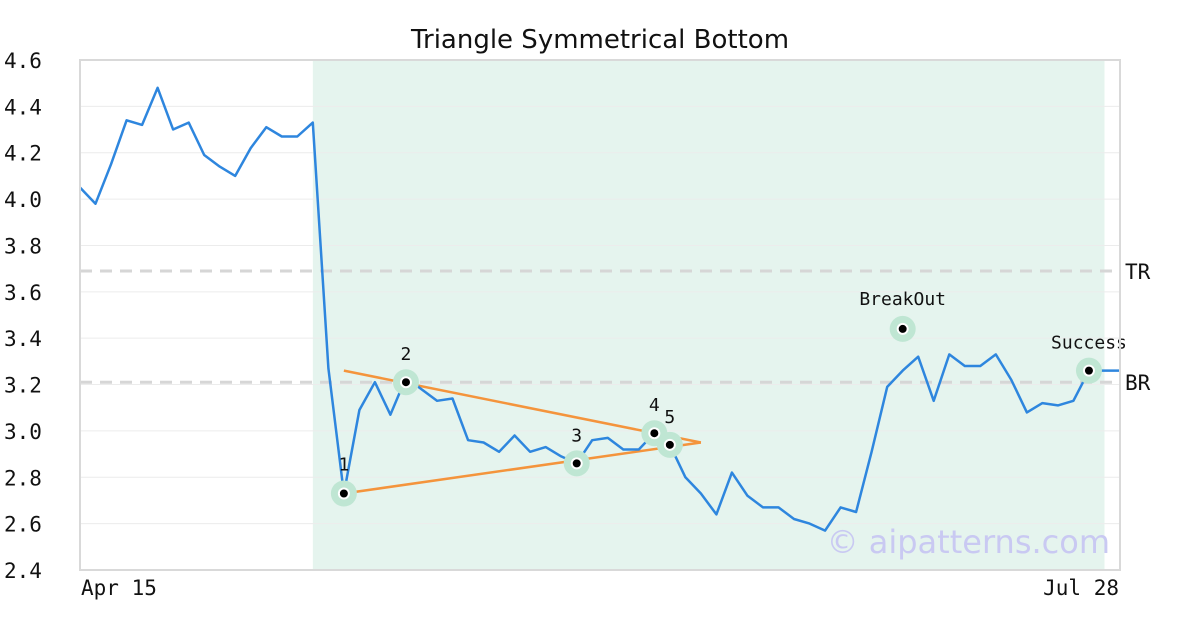  I want to click on y-tick-label: 4.0, so click(23, 200).